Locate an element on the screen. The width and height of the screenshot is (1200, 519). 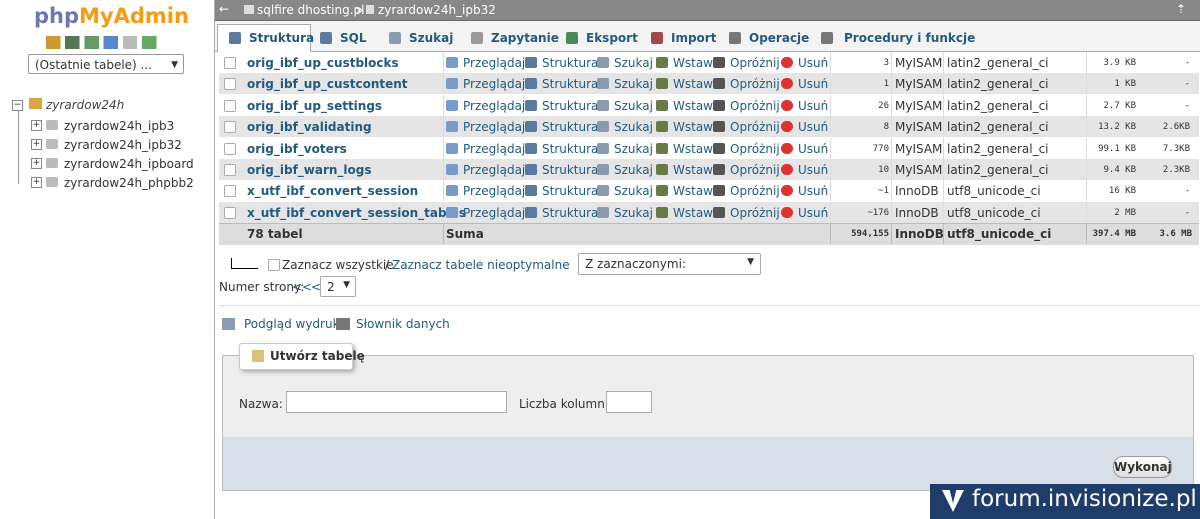
tab: Zapytanie is located at coordinates (525, 38).